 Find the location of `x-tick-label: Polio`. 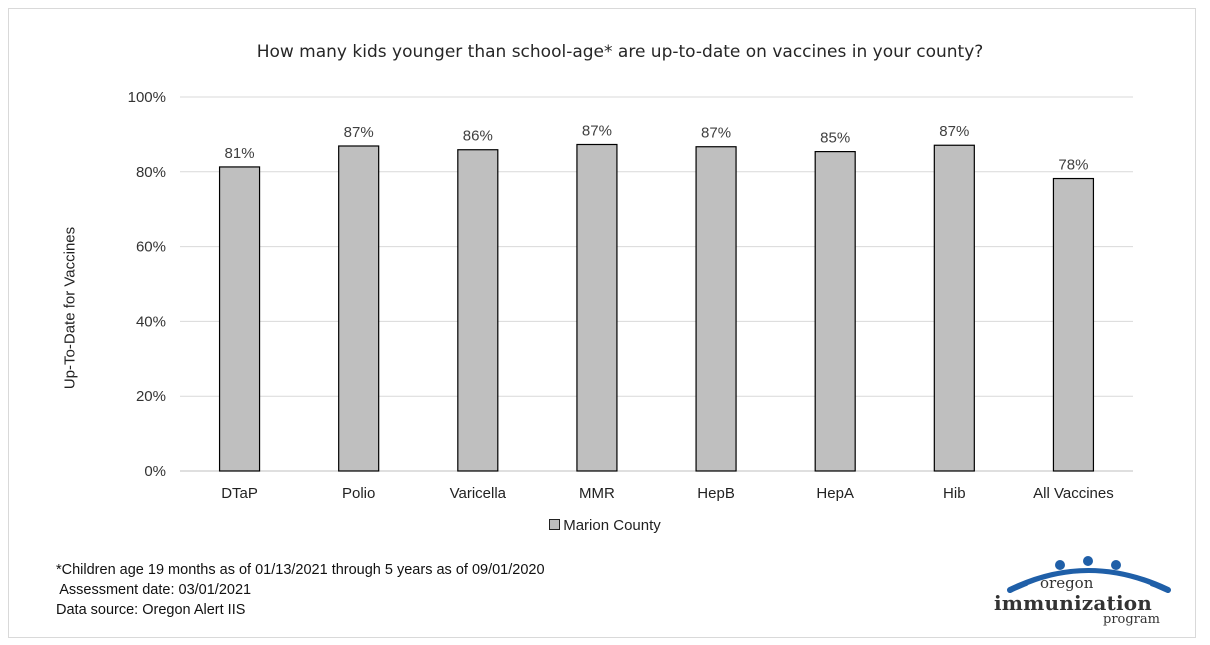

x-tick-label: Polio is located at coordinates (358, 493).